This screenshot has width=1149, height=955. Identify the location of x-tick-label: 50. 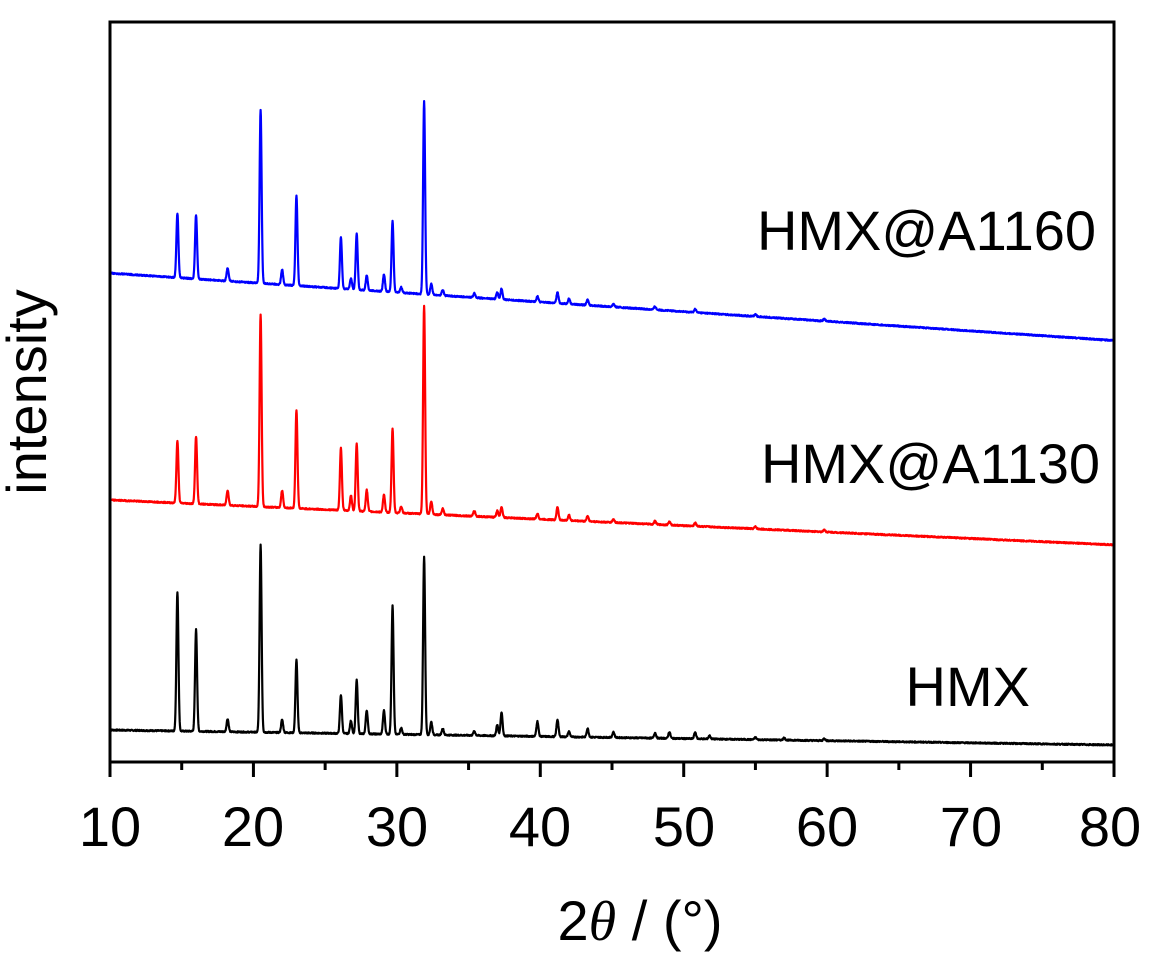
(684, 826).